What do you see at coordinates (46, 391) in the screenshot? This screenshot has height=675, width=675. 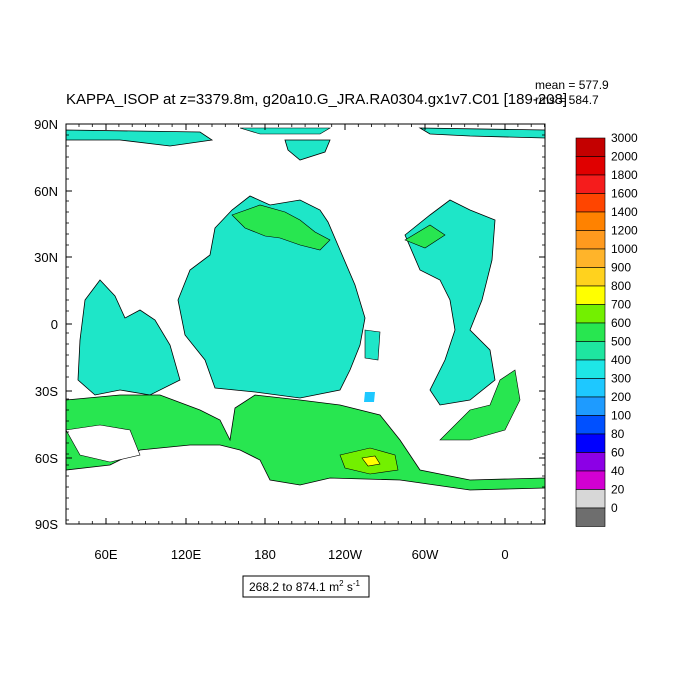 I see `lat-label: 30S` at bounding box center [46, 391].